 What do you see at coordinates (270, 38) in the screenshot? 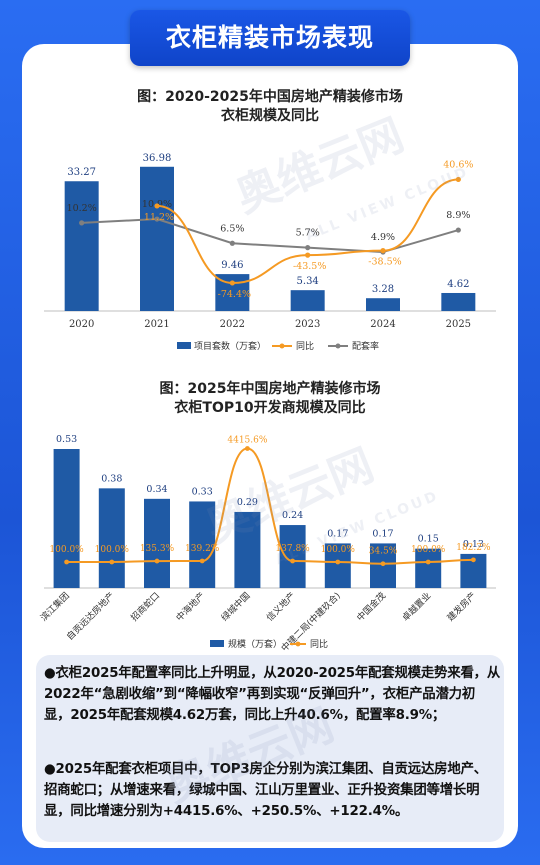
I see `page-header: 衣柜精装市场表现` at bounding box center [270, 38].